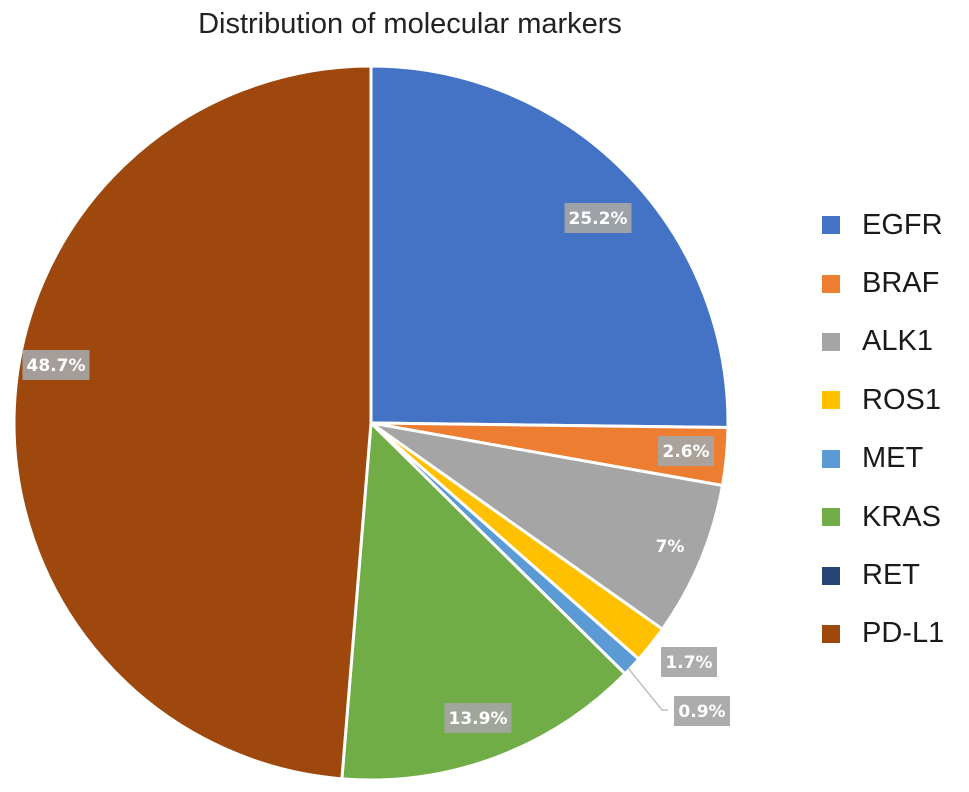 The image size is (969, 792). I want to click on legend-label: MET, so click(893, 458).